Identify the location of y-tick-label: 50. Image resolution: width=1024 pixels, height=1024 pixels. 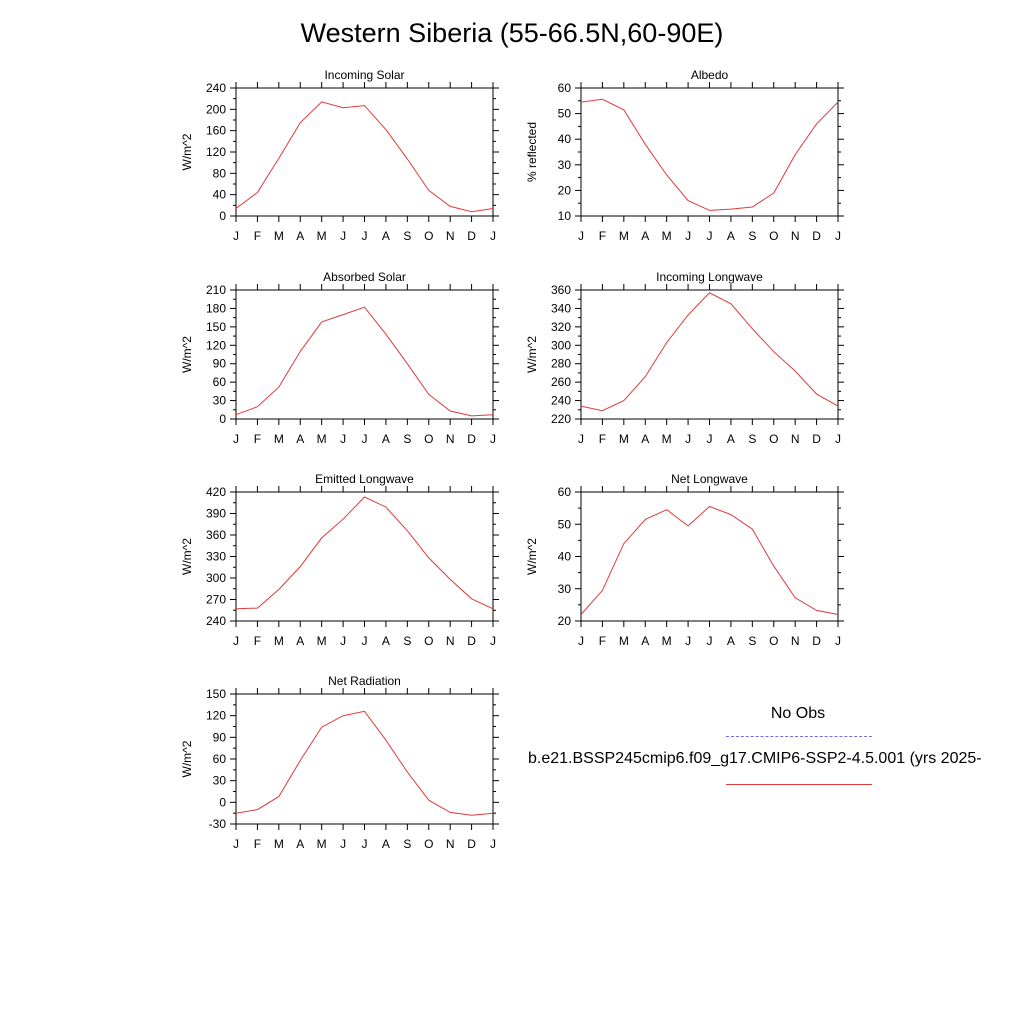
(565, 524).